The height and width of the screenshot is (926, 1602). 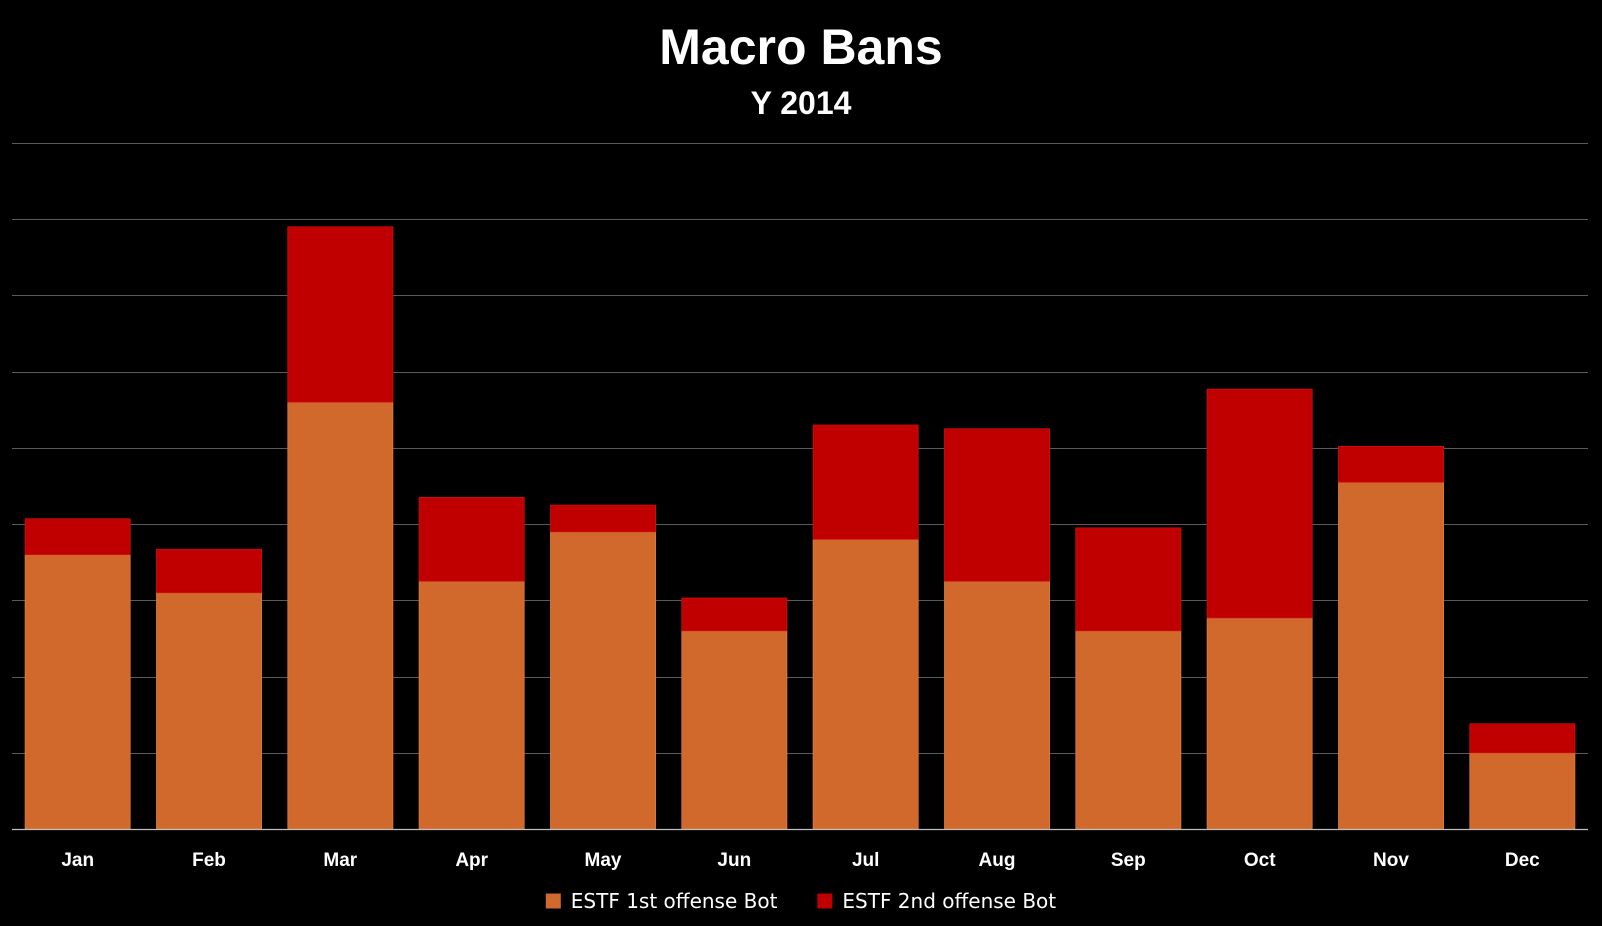 I want to click on legend-item-2: ESTF 2nd offense Bot, so click(x=936, y=901).